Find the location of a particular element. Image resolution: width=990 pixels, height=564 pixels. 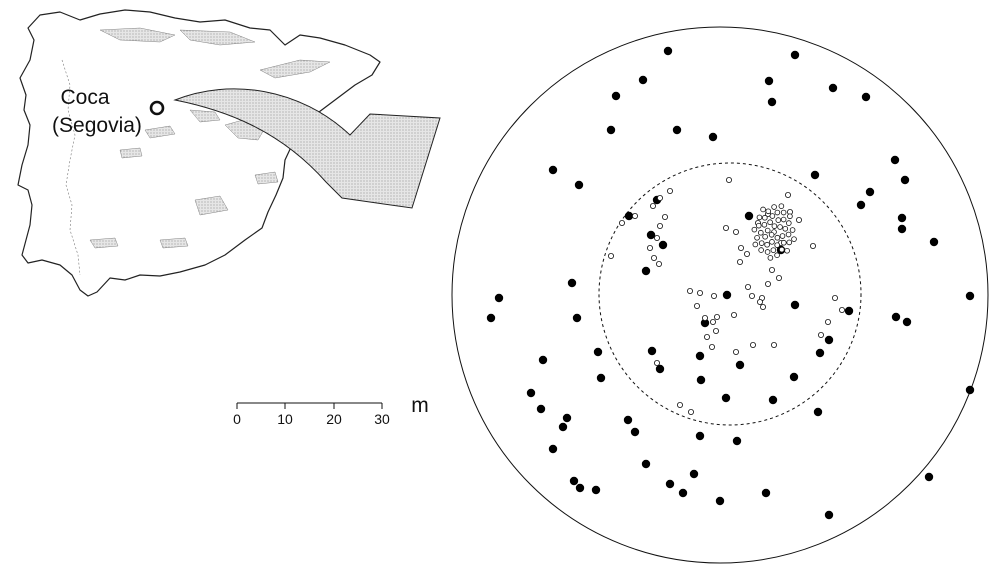

scale-tick-20: 20 is located at coordinates (334, 419).